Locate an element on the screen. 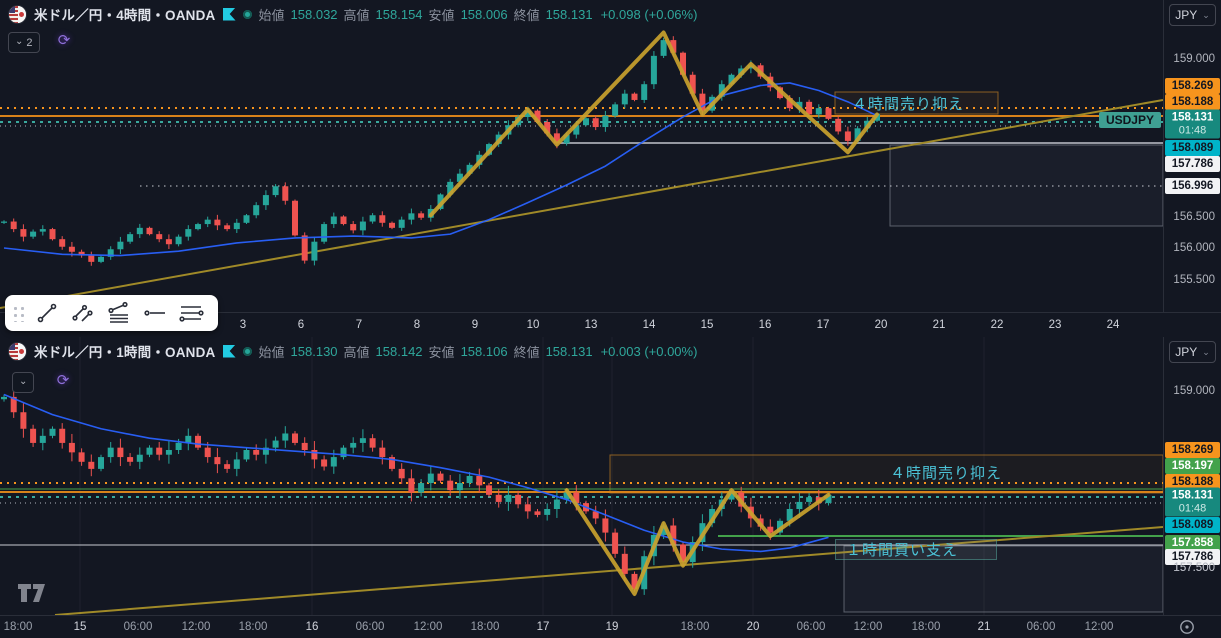  settings-icon is located at coordinates (1187, 627).